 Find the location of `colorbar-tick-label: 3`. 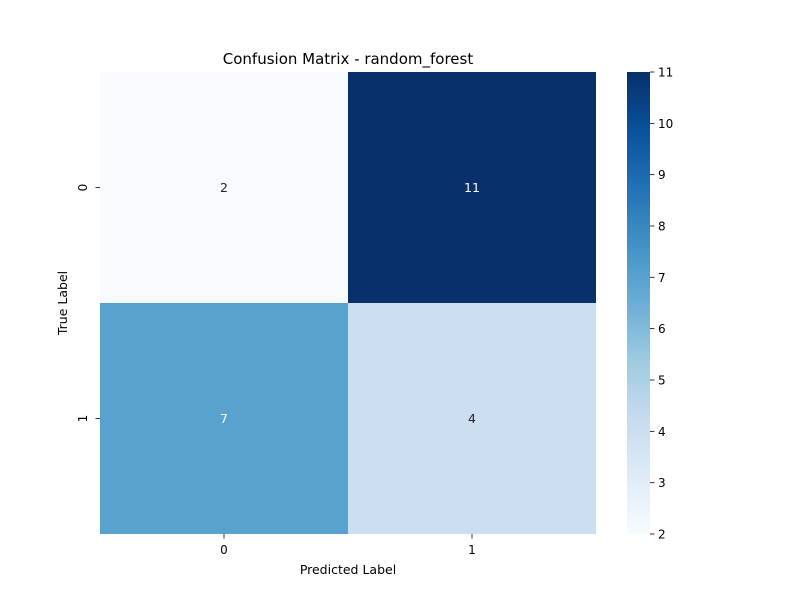

colorbar-tick-label: 3 is located at coordinates (662, 483).